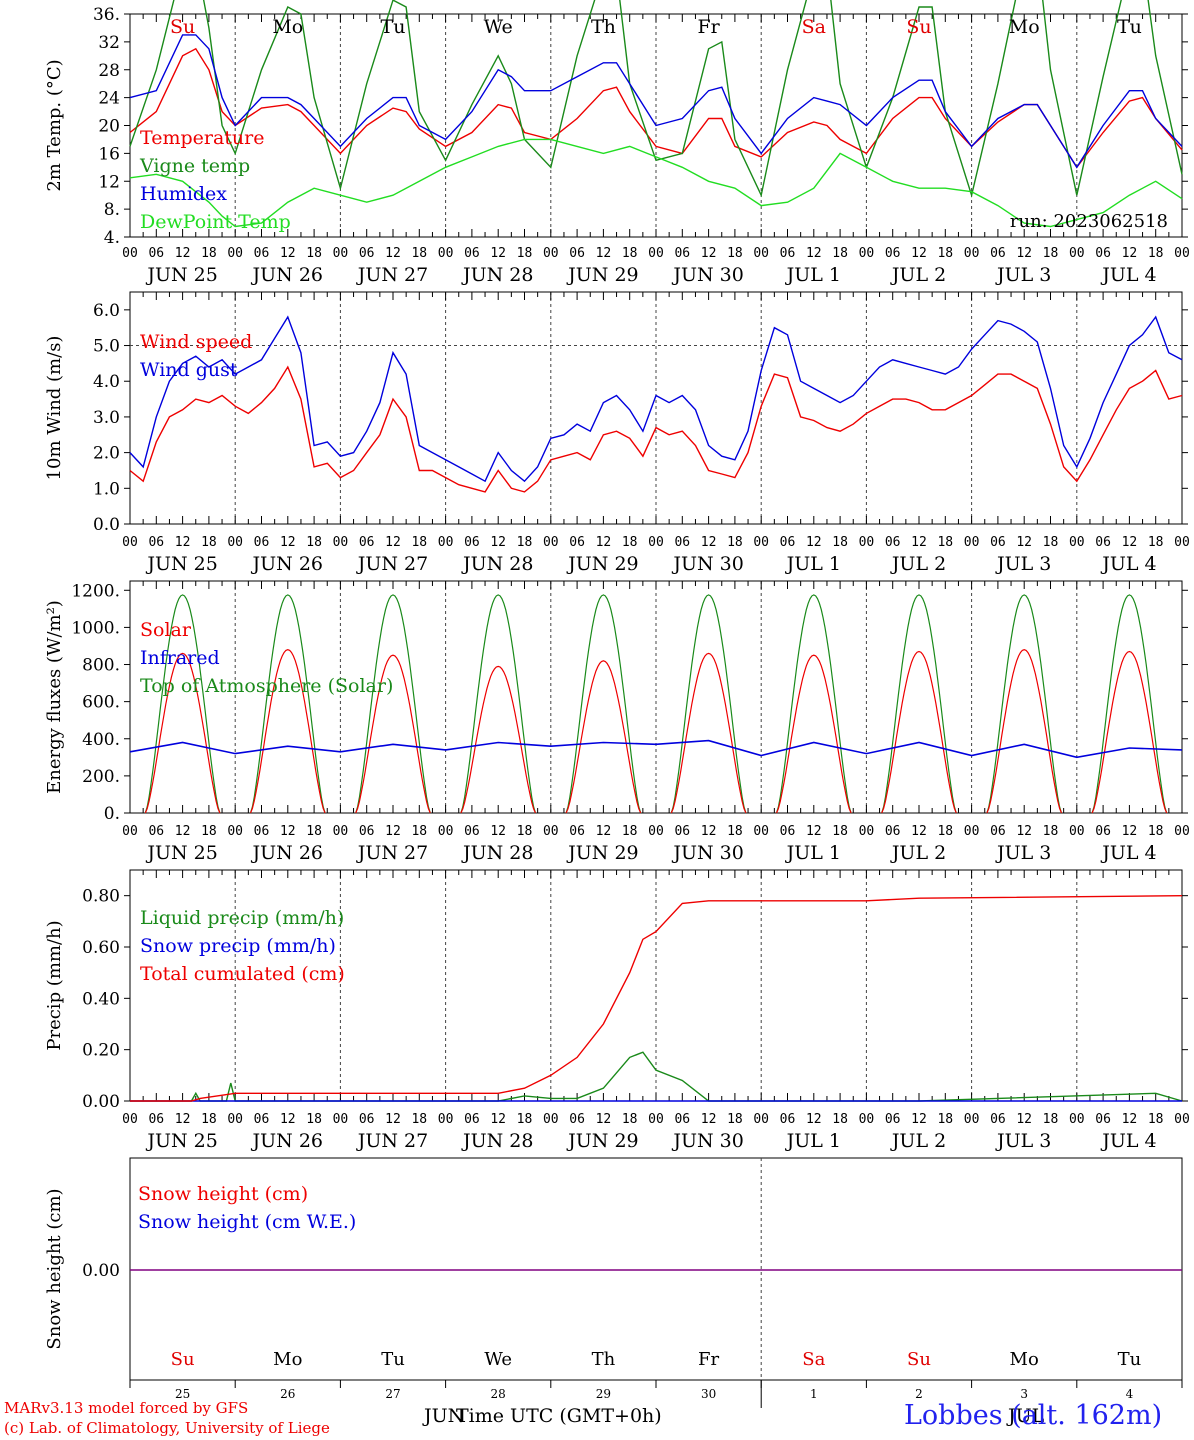 Image resolution: width=1194 pixels, height=1440 pixels. Describe the element at coordinates (106, 382) in the screenshot. I see `y-tick-label: 4.0` at that location.